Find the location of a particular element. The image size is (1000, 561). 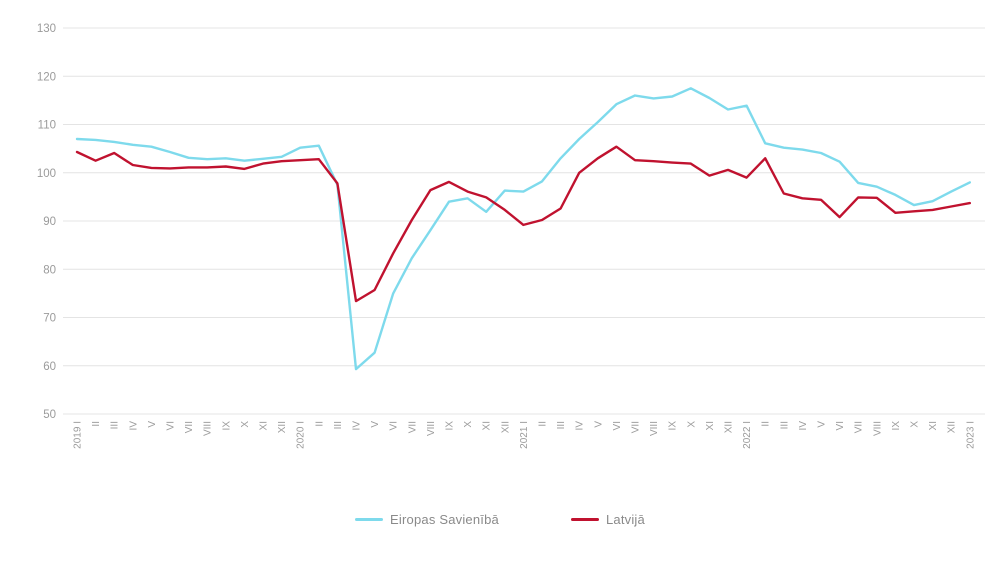

x-tick-label: 2021 I is located at coordinates (524, 435).